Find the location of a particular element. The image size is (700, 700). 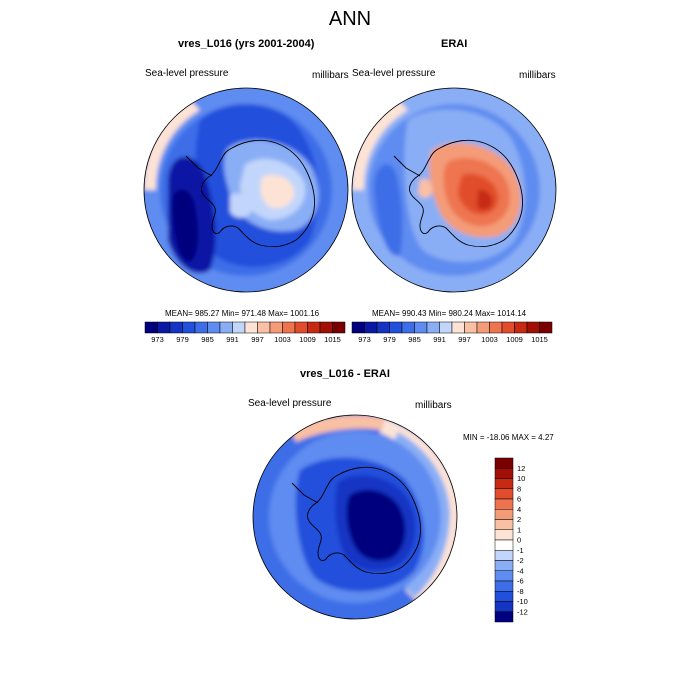

colorbar-panel1: 973 979 985 991 997 1003 1009 1015 is located at coordinates (245, 332).